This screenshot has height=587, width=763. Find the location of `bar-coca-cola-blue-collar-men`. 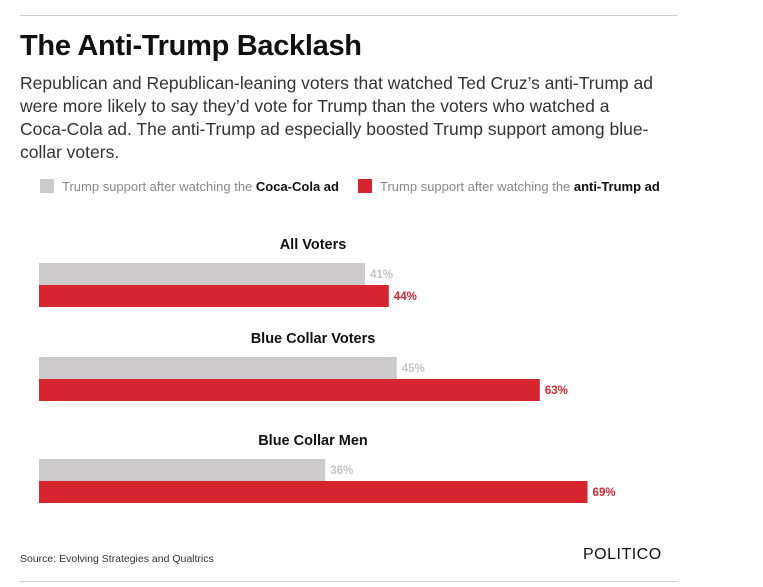

bar-coca-cola-blue-collar-men is located at coordinates (182, 470).